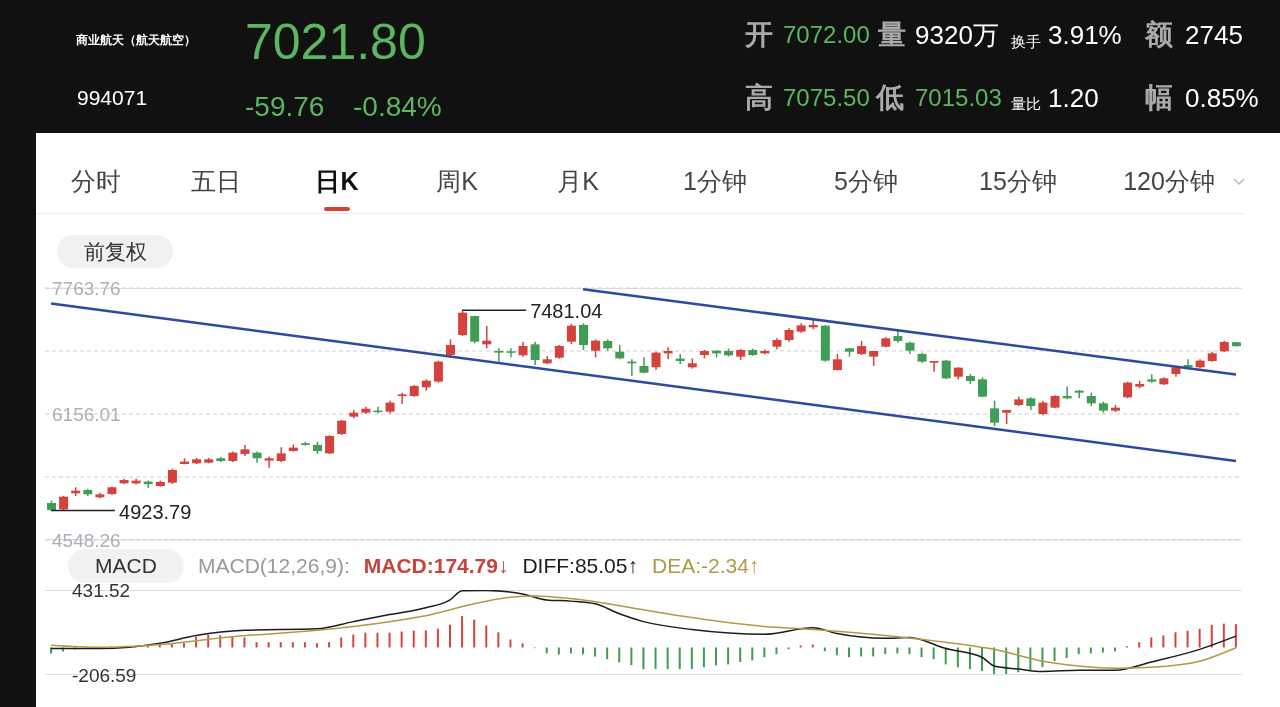 This screenshot has height=707, width=1280. What do you see at coordinates (335, 42) in the screenshot?
I see `text: 7021.80` at bounding box center [335, 42].